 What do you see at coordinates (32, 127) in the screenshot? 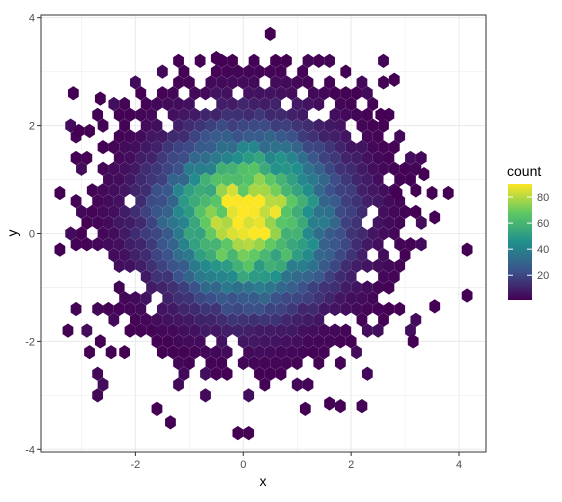
I see `y-tick-label: 2` at bounding box center [32, 127].